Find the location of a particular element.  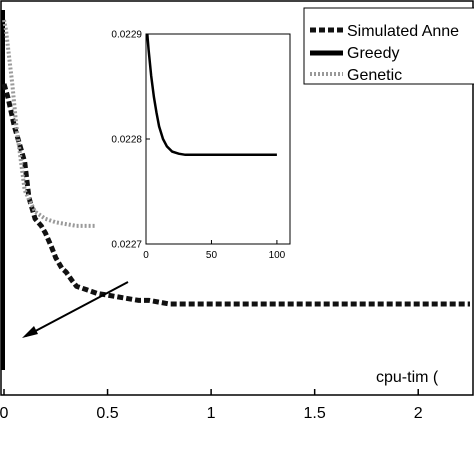

inset-axes-frame is located at coordinates (218, 139).